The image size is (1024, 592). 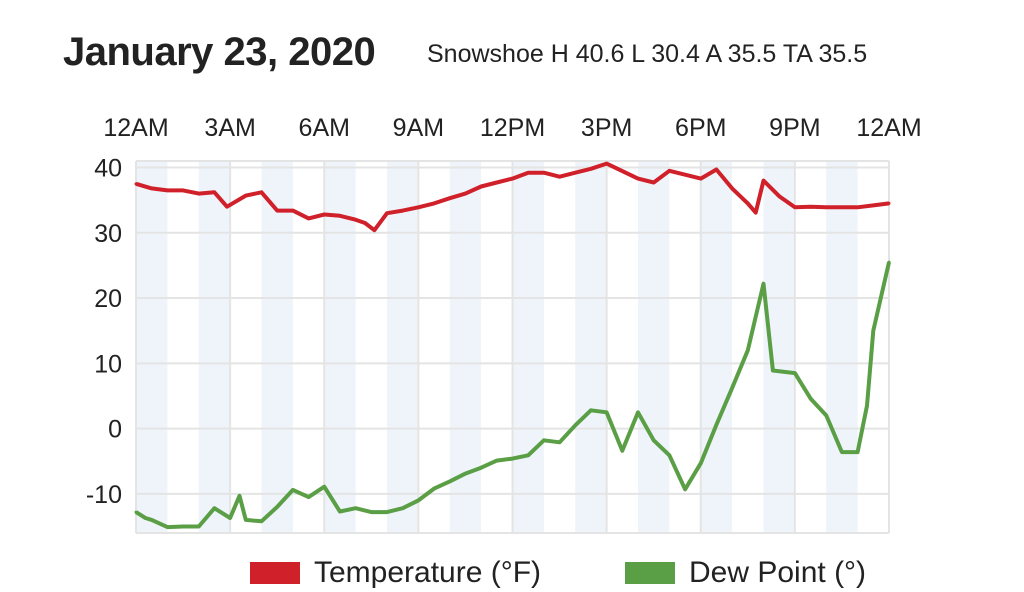 I want to click on x-tick-label: 12AM, so click(x=888, y=128).